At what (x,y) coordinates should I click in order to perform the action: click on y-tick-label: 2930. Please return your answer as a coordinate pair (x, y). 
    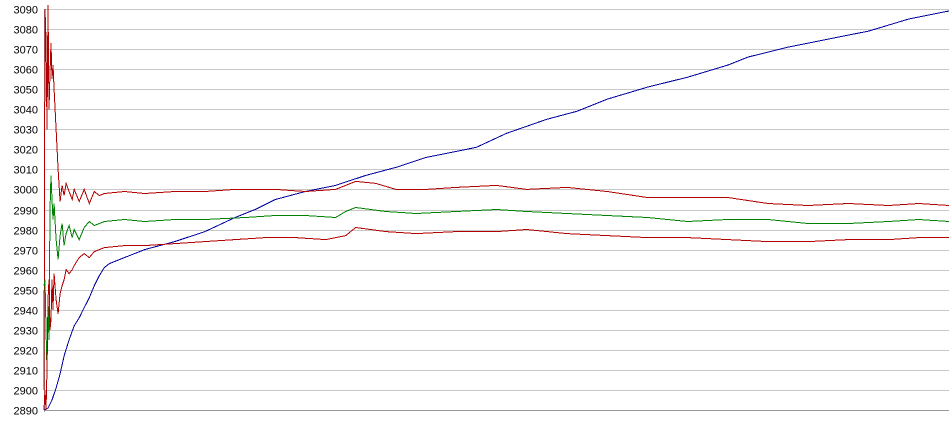
    Looking at the image, I should click on (26, 332).